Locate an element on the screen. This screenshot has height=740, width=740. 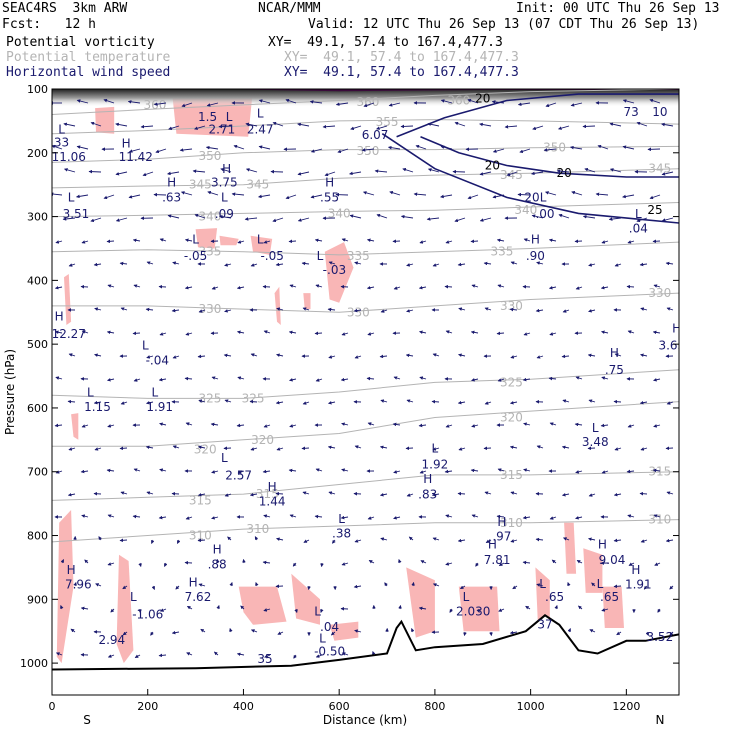
init-time: Init: 00 UTC Thu 26 Sep 13 is located at coordinates (618, 8).